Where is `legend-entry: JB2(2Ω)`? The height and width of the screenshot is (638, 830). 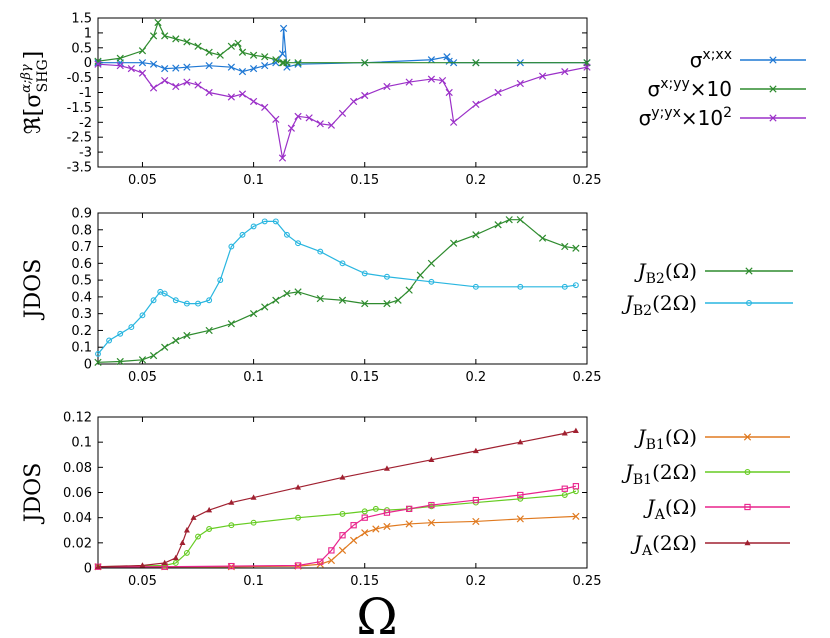
legend-entry: JB2(2Ω) is located at coordinates (707, 305).